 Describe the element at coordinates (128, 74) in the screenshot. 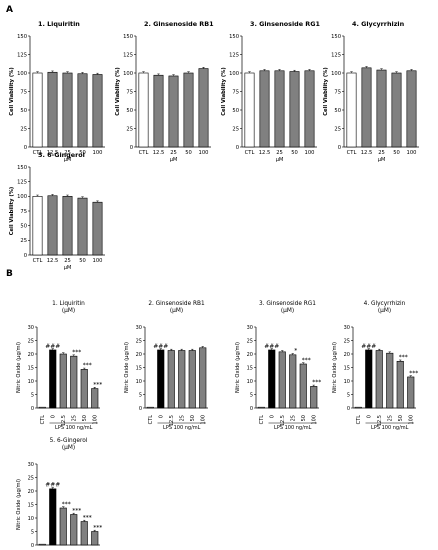

I see `y-tick-label: 100` at that location.